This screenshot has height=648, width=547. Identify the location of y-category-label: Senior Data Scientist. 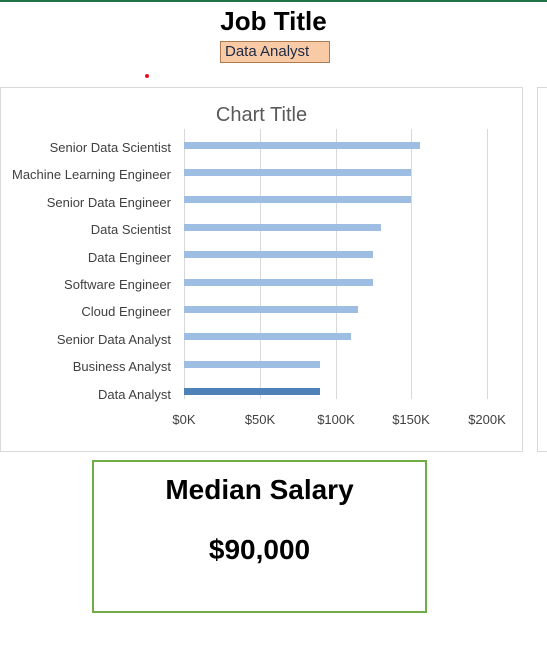
(110, 147).